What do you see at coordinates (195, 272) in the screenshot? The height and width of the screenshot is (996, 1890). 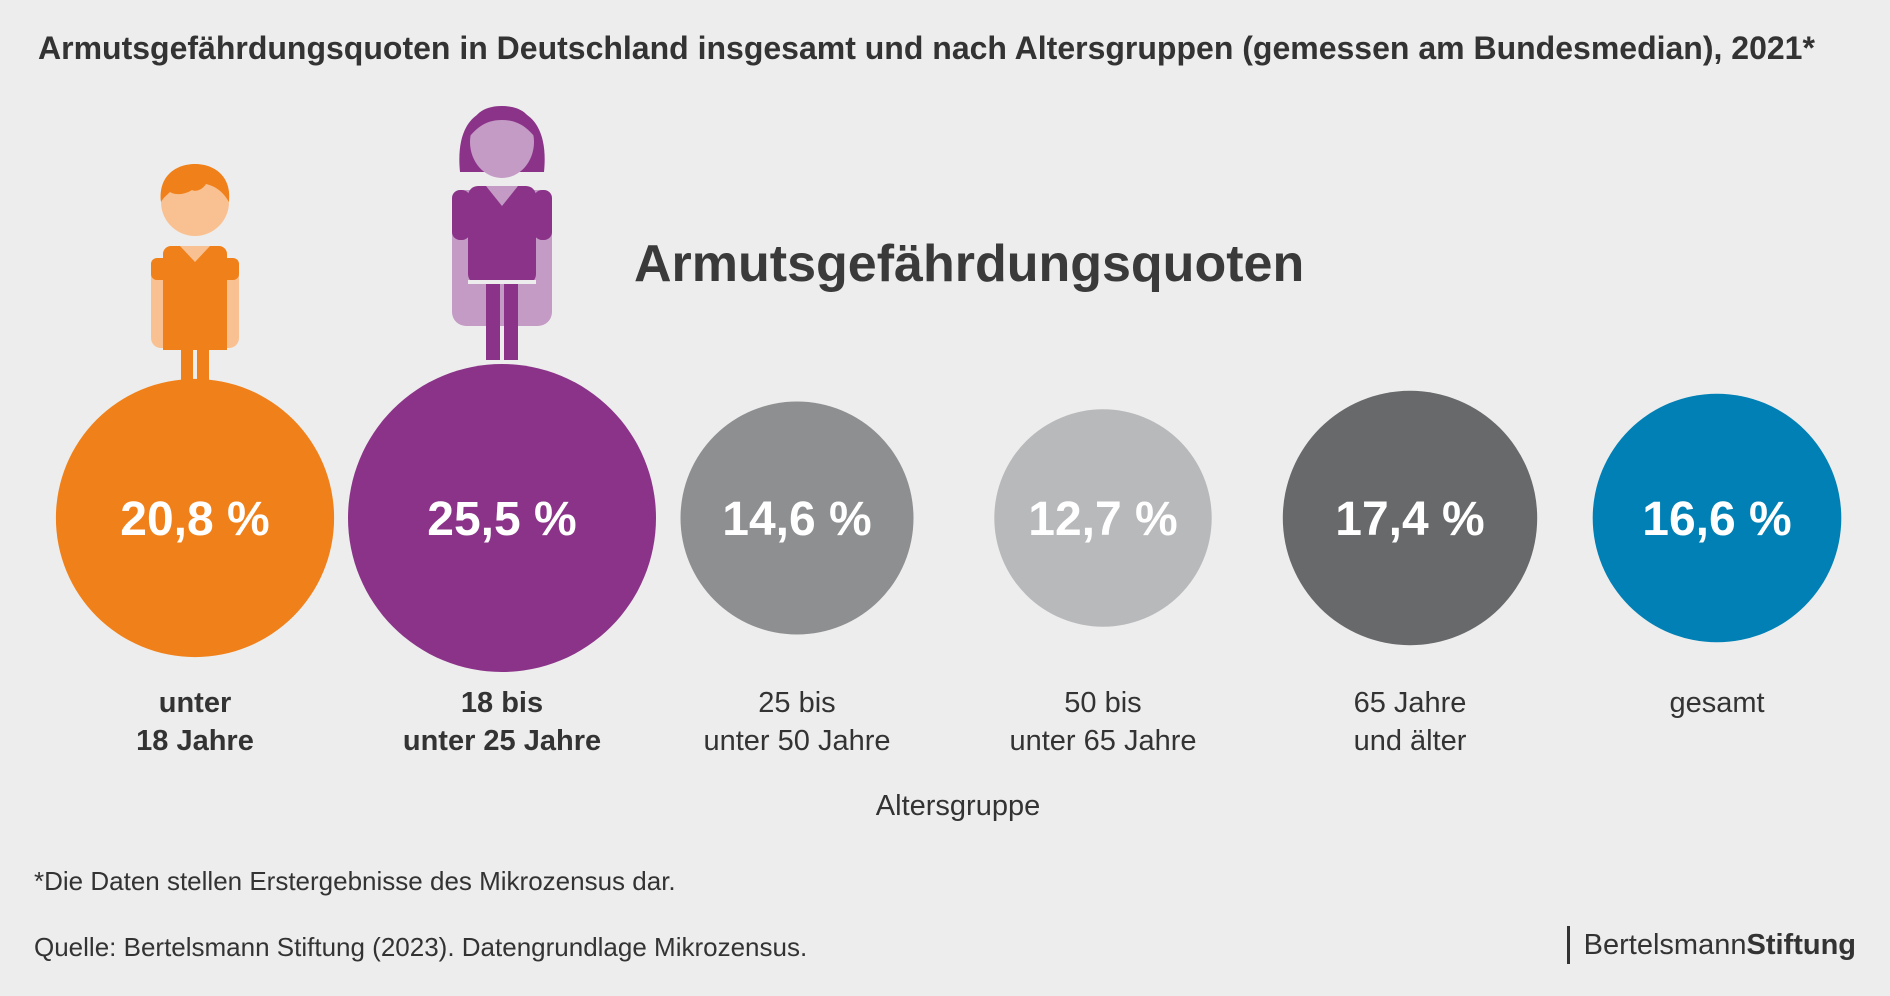 I see `child-figure-icon` at bounding box center [195, 272].